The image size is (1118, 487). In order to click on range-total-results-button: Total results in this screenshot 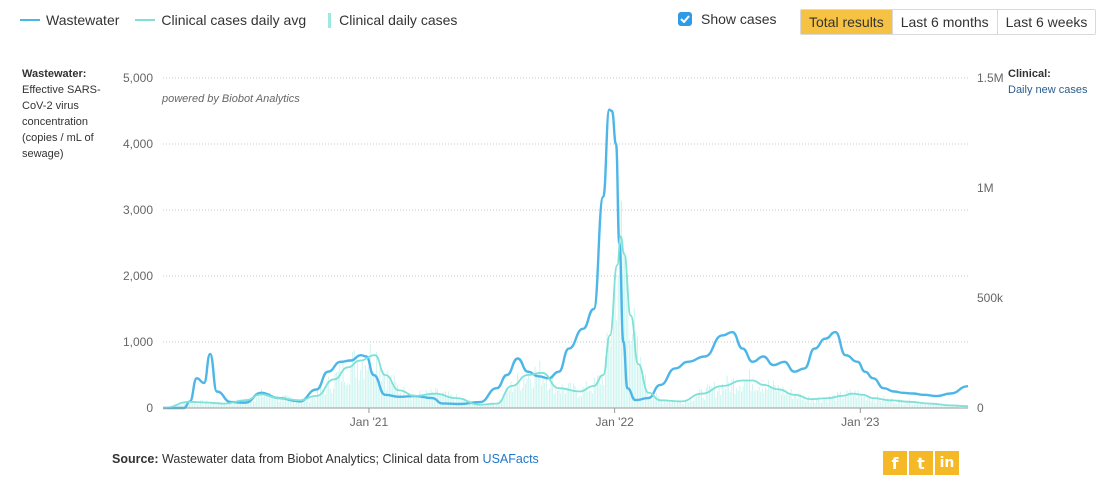, I will do `click(846, 22)`.